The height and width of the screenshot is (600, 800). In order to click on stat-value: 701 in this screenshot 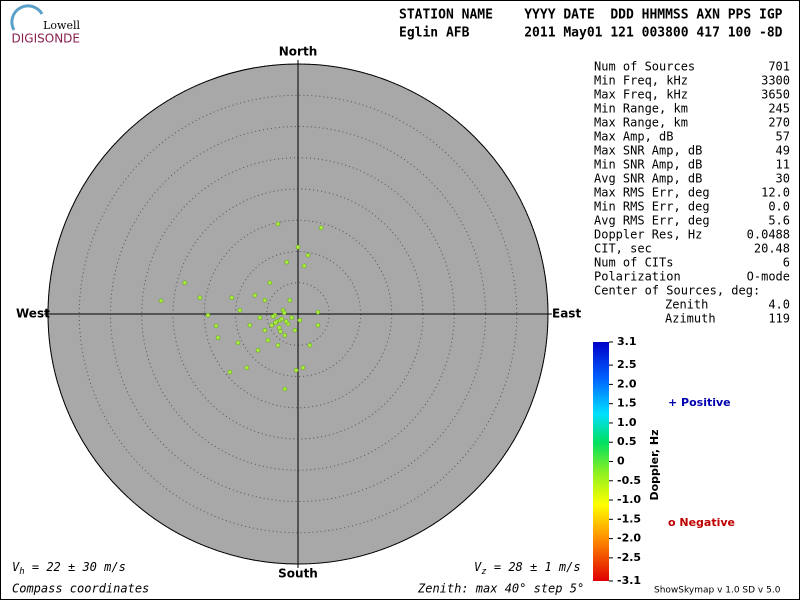, I will do `click(779, 67)`.